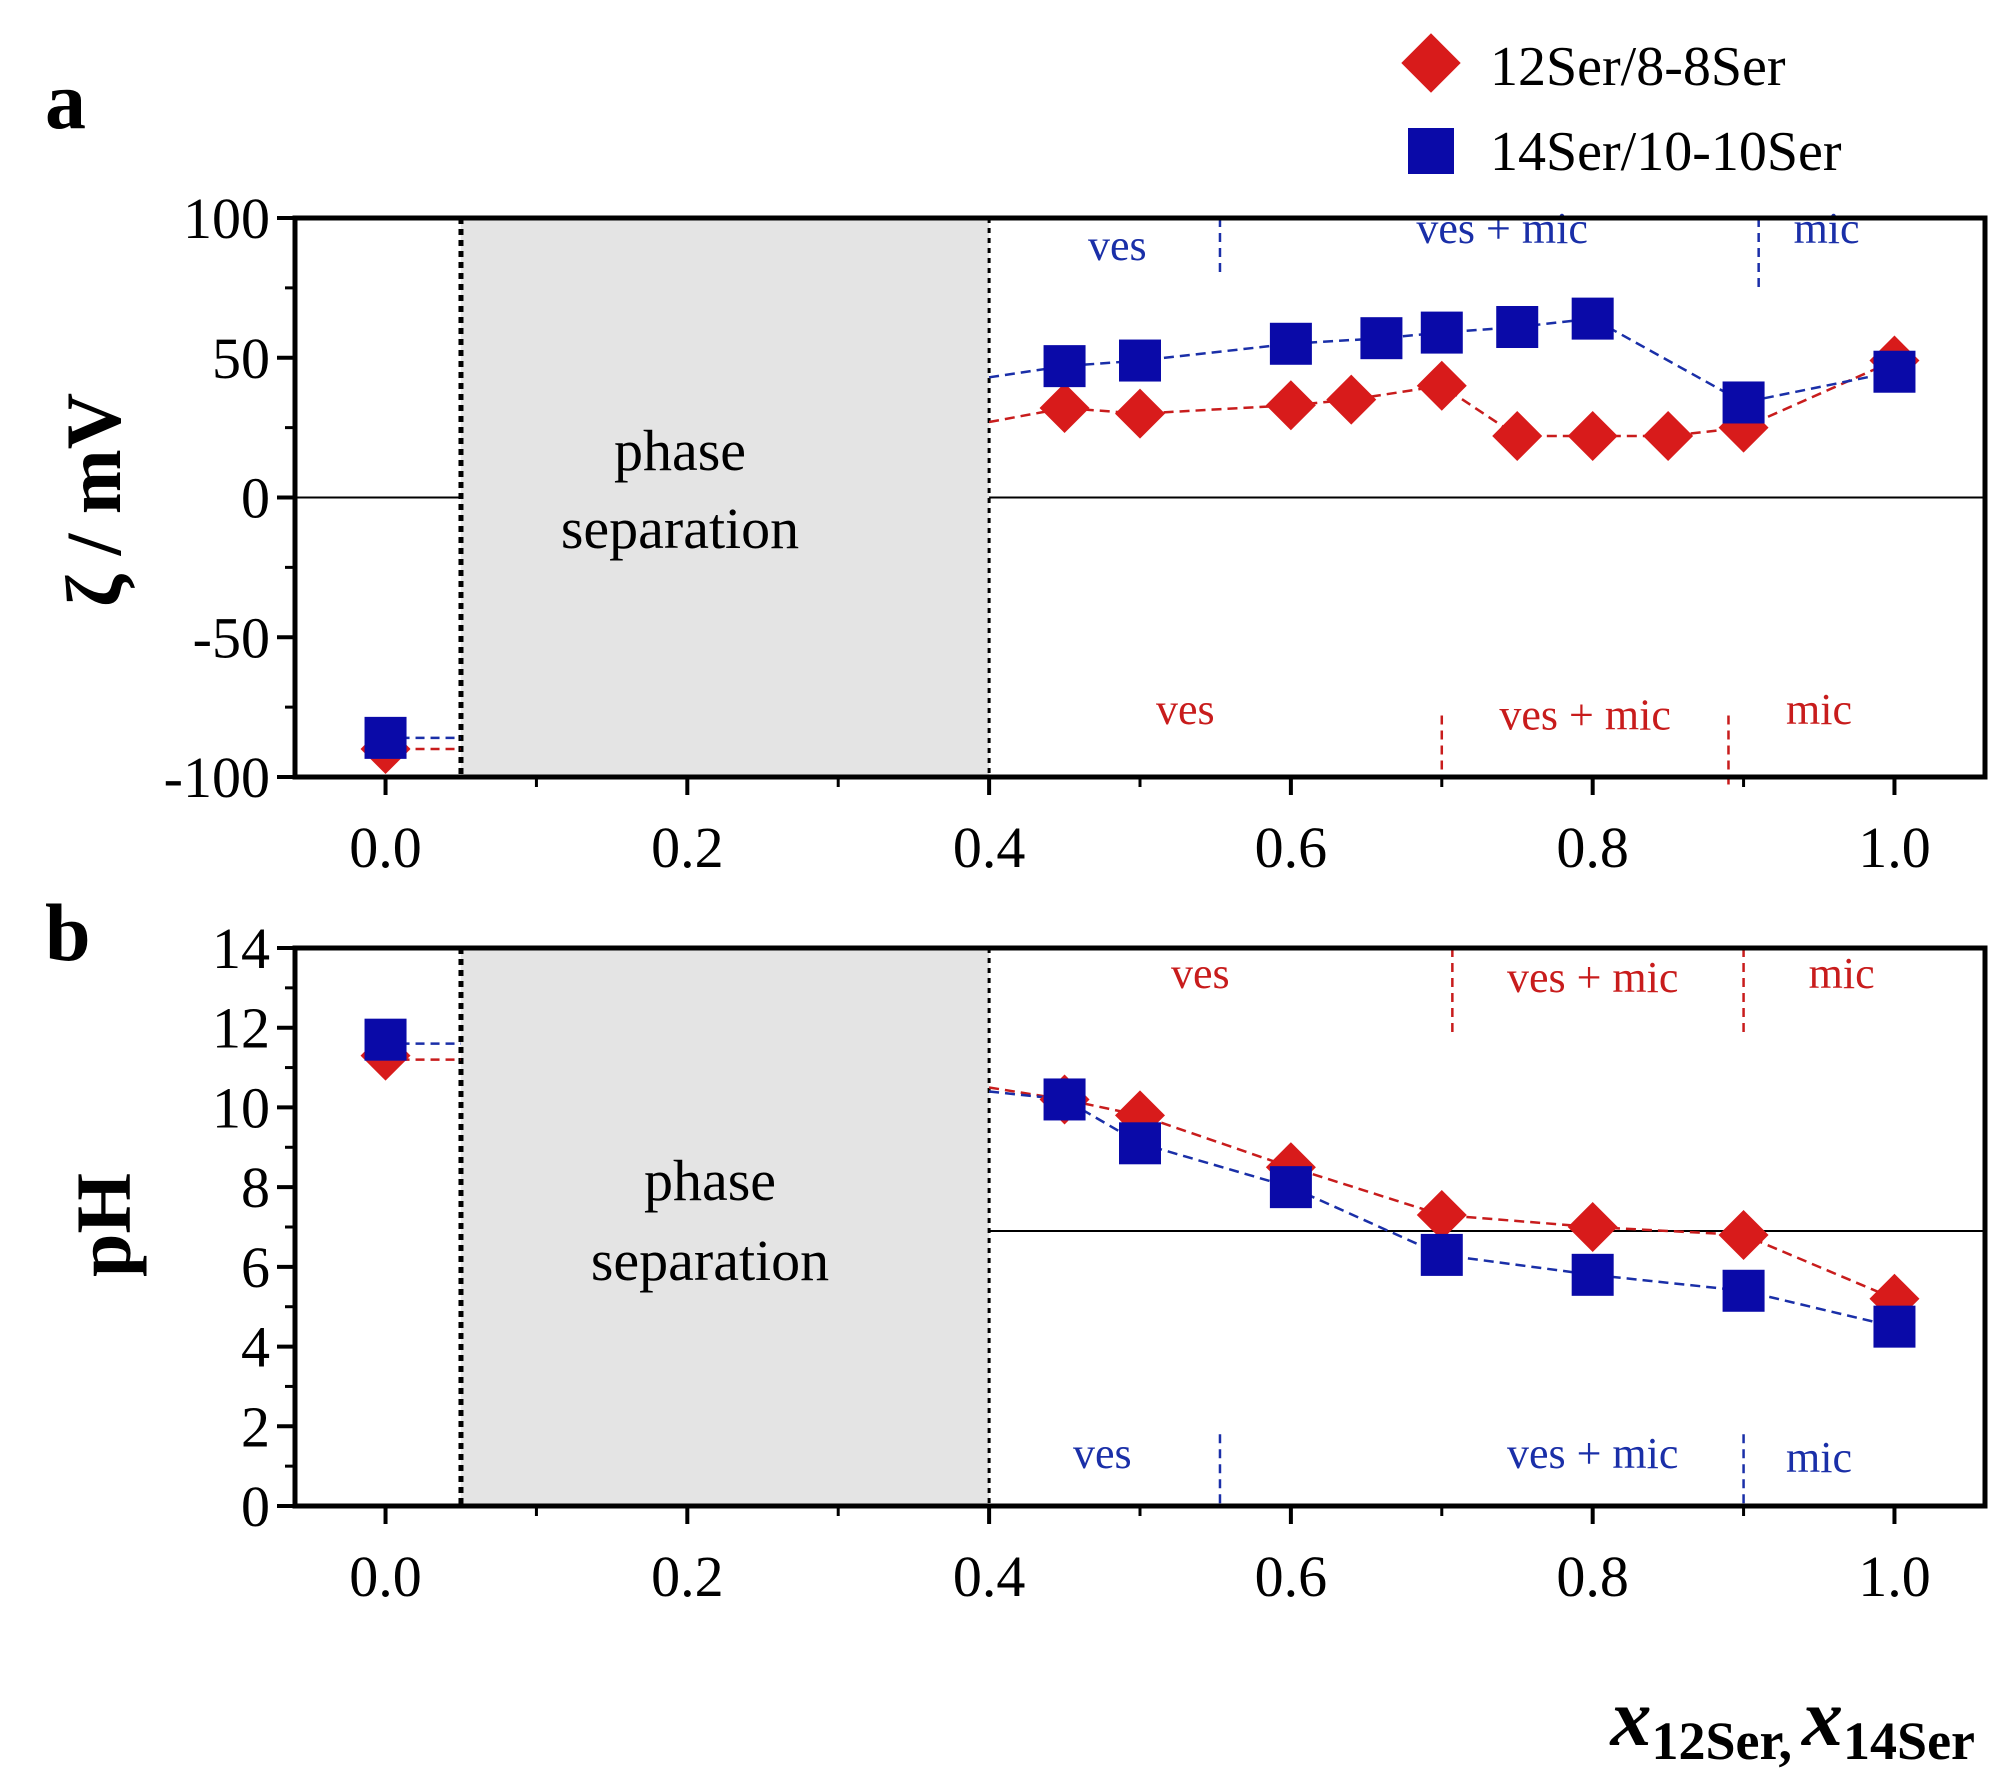  I want to click on y-tick-label: 100, so click(226, 218).